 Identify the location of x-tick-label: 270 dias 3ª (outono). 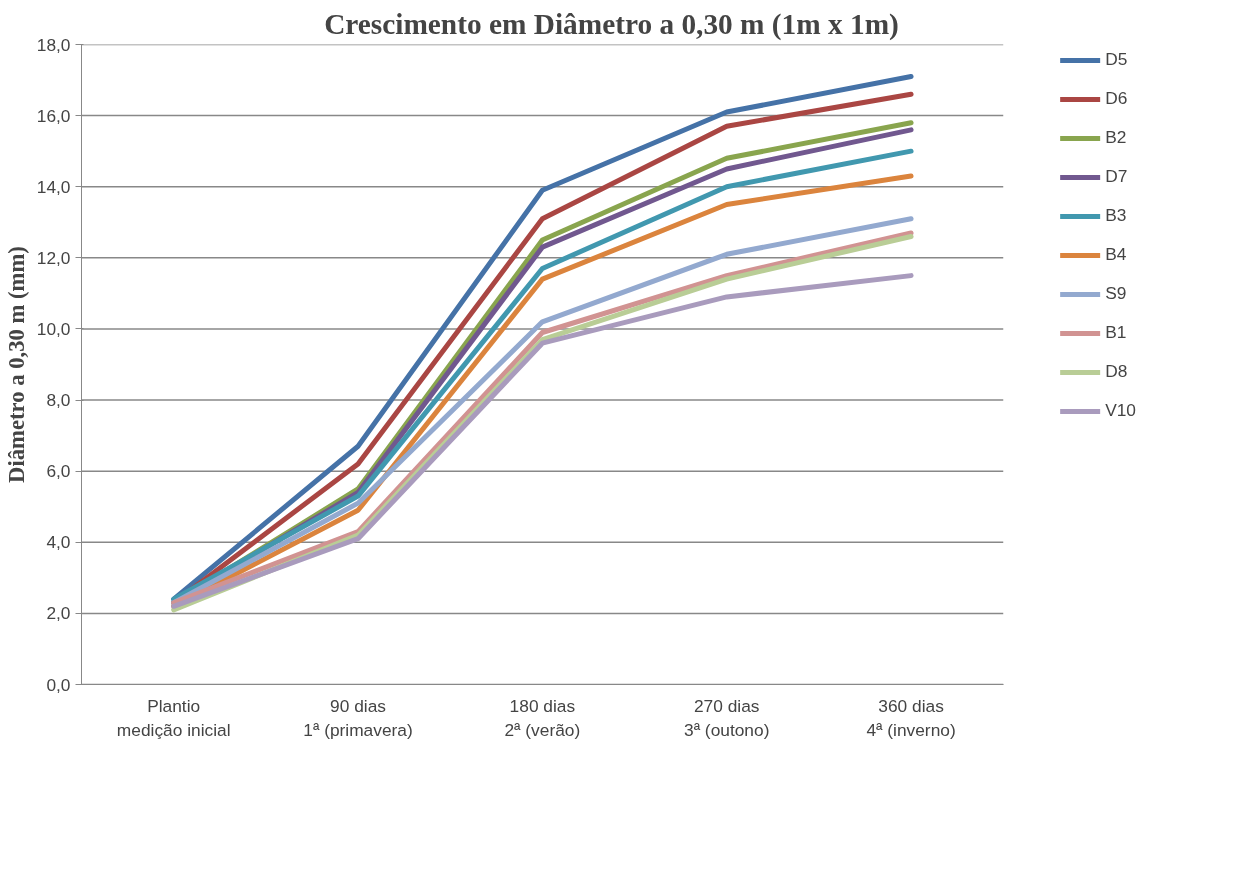
(727, 717).